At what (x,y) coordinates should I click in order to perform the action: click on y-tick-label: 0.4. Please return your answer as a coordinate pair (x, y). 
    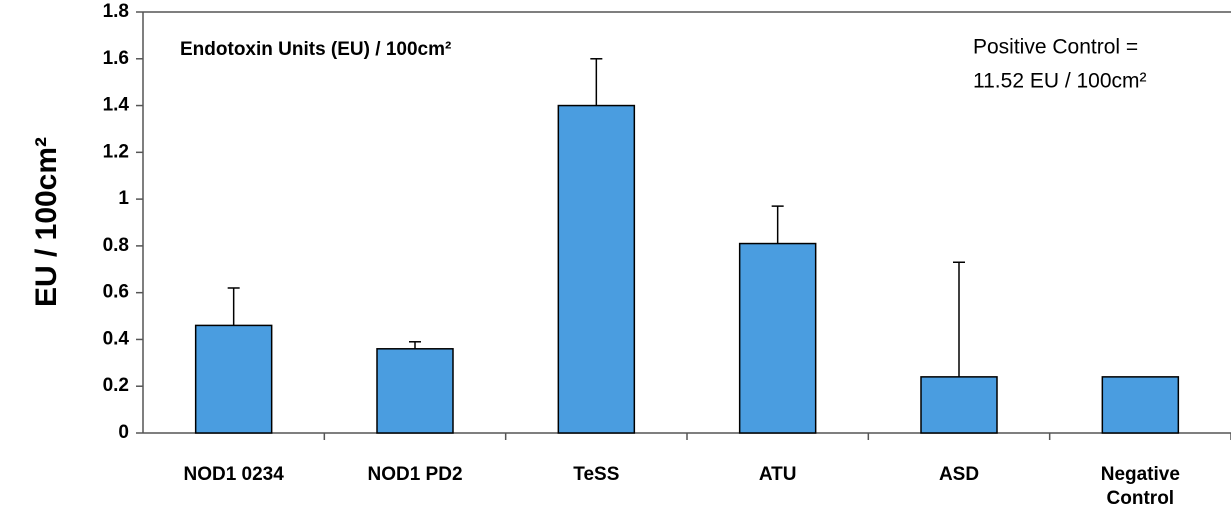
    Looking at the image, I should click on (116, 338).